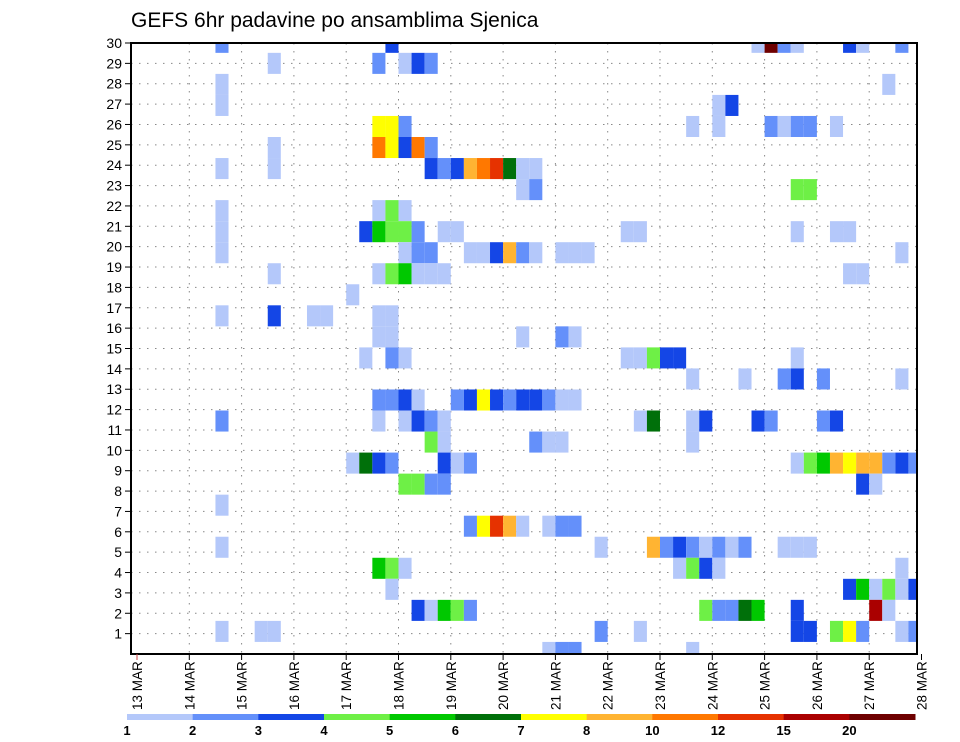  I want to click on y-tick-label: 8, so click(118, 491).